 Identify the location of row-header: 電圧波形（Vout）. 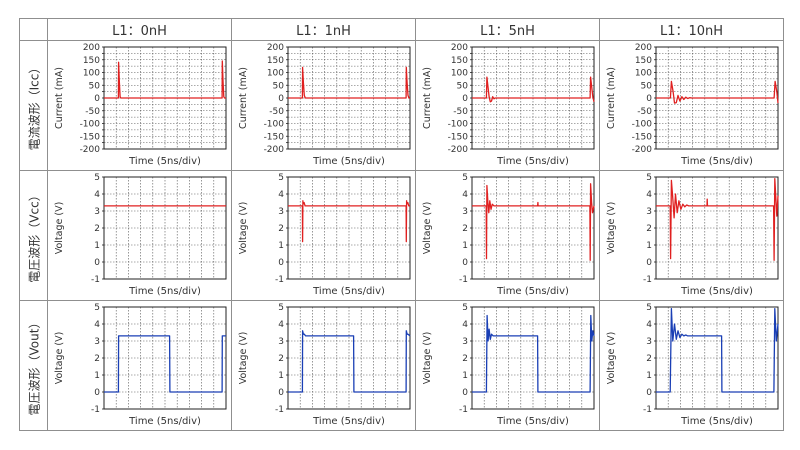
(33, 365).